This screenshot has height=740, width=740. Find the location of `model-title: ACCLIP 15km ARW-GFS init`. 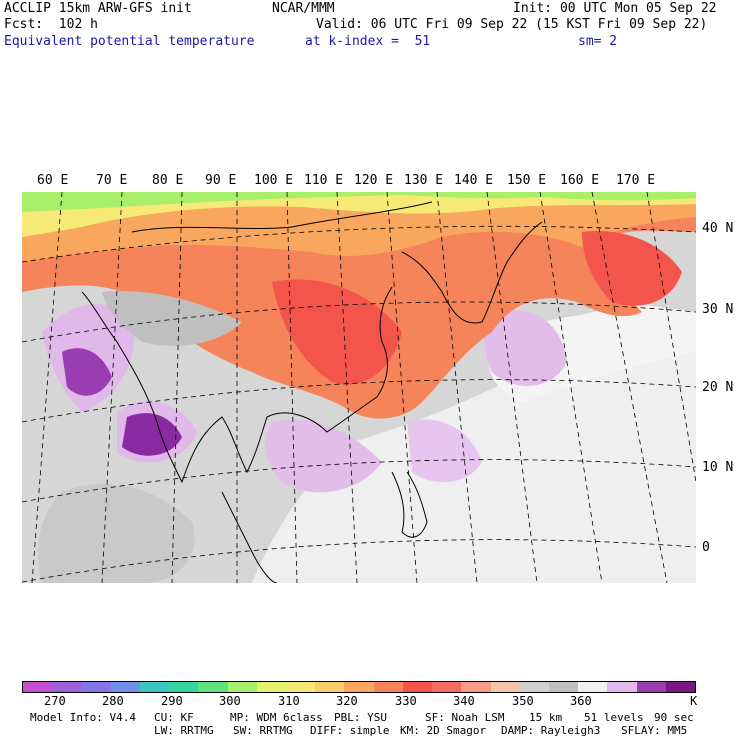

model-title: ACCLIP 15km ARW-GFS init is located at coordinates (98, 8).